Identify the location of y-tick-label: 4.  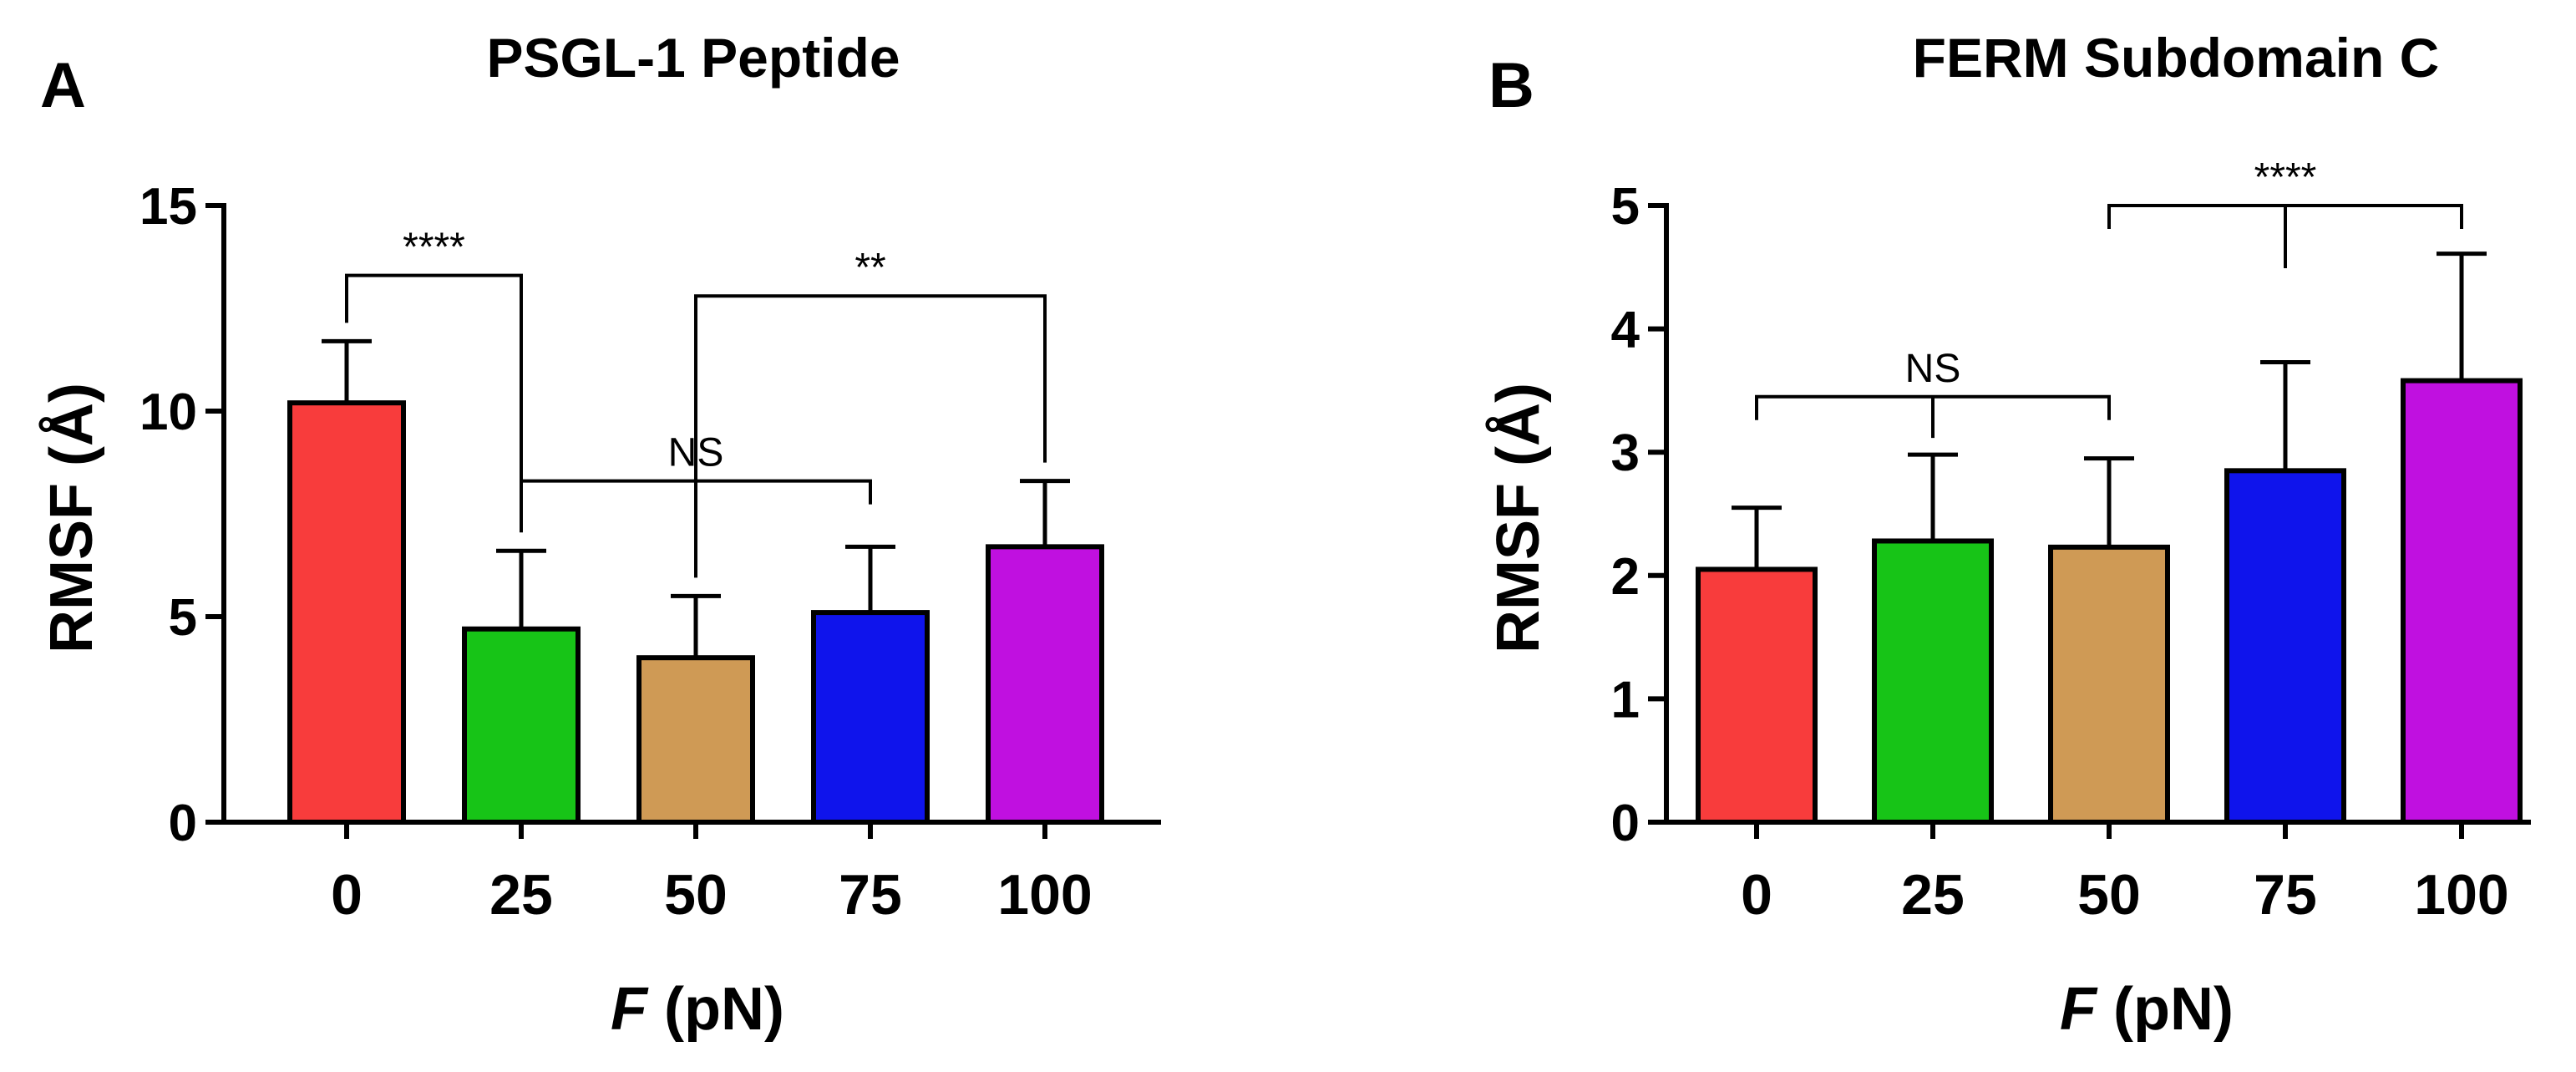
(1625, 330).